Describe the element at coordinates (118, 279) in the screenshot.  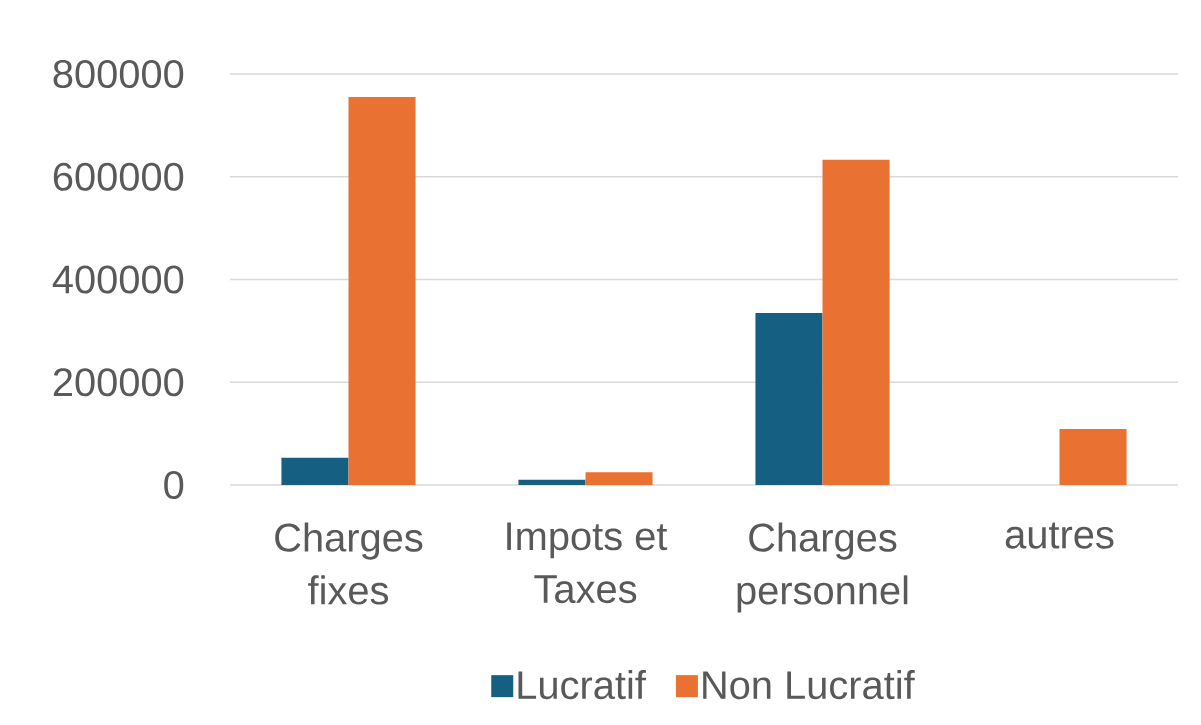
I see `y-tick-label: 400000` at that location.